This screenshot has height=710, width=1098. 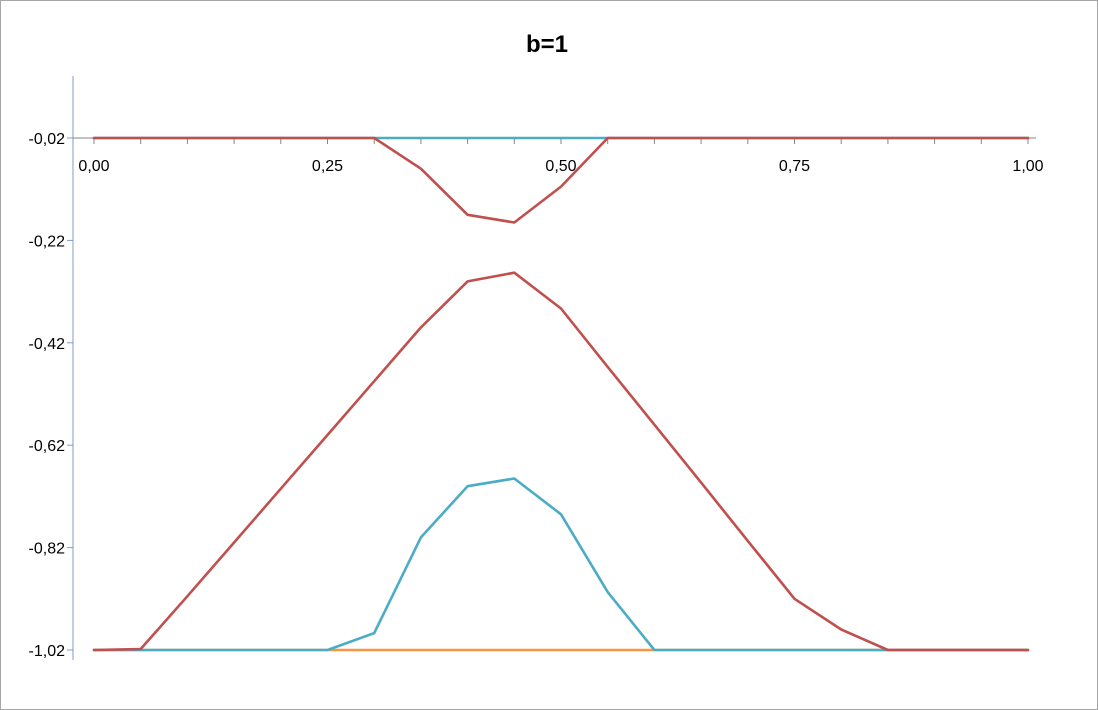 I want to click on chart-title: b=1, so click(x=547, y=44).